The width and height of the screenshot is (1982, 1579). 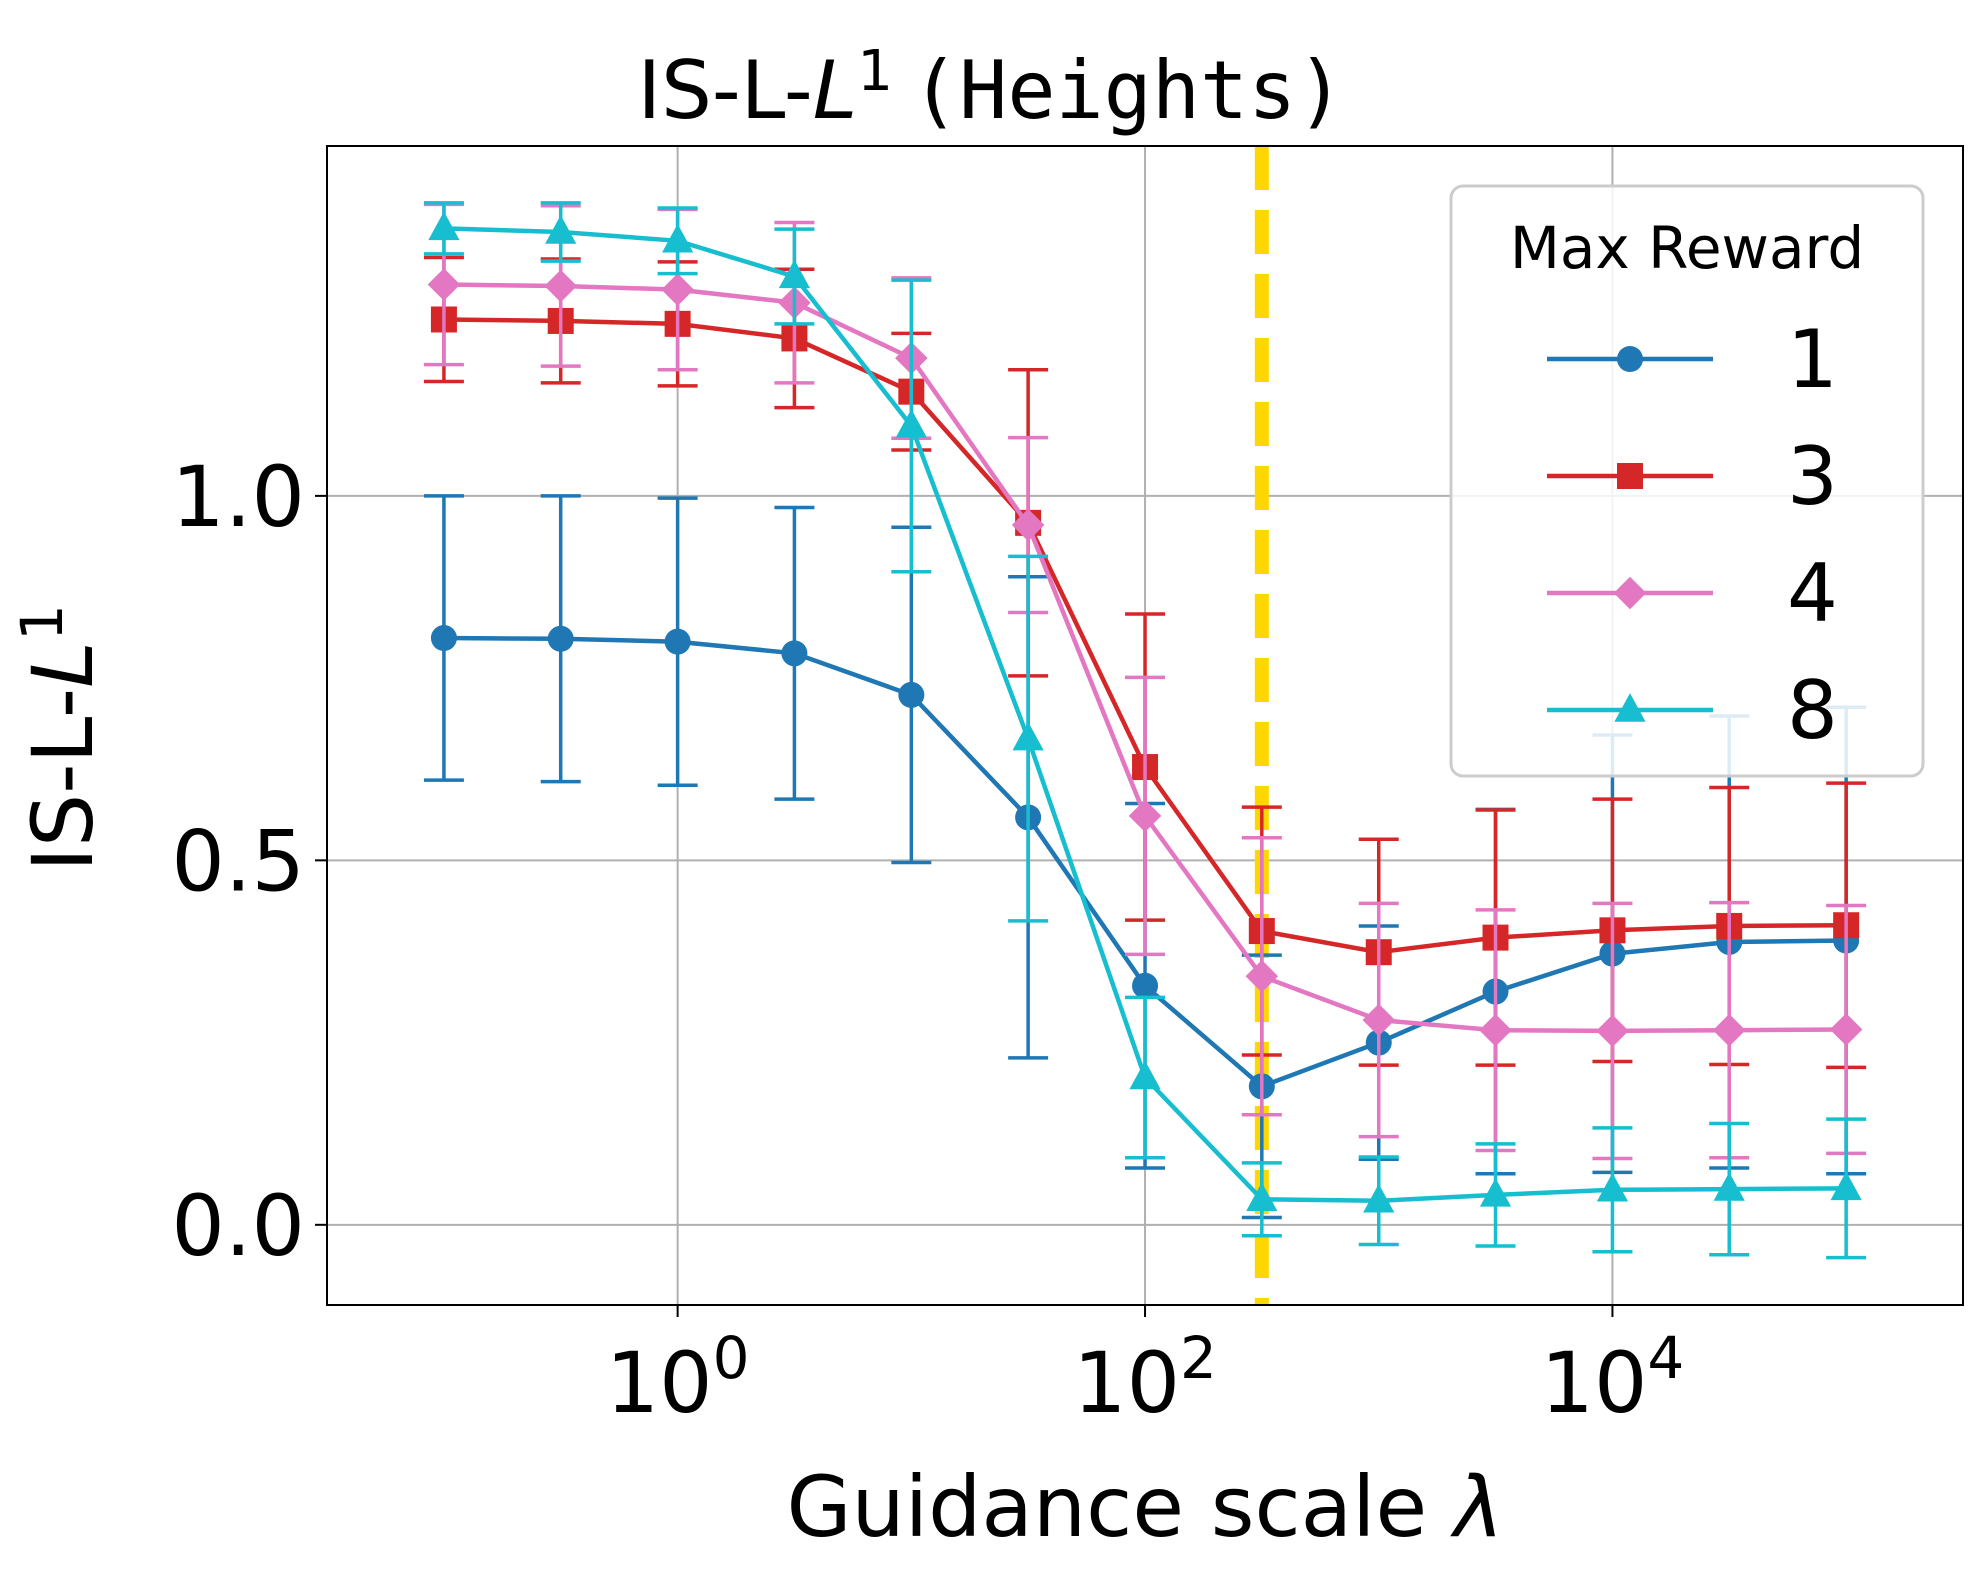 What do you see at coordinates (731, 1358) in the screenshot?
I see `x-tick-exponent: 0` at bounding box center [731, 1358].